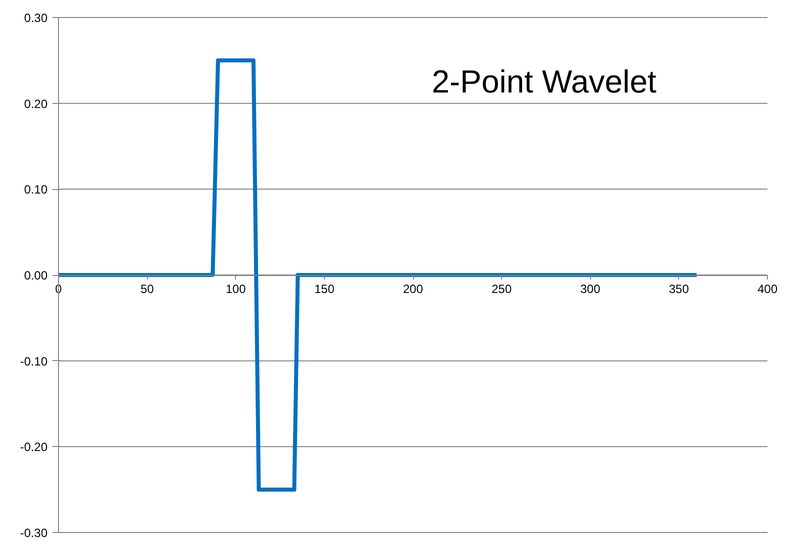  I want to click on x-tick-label: 100, so click(236, 289).